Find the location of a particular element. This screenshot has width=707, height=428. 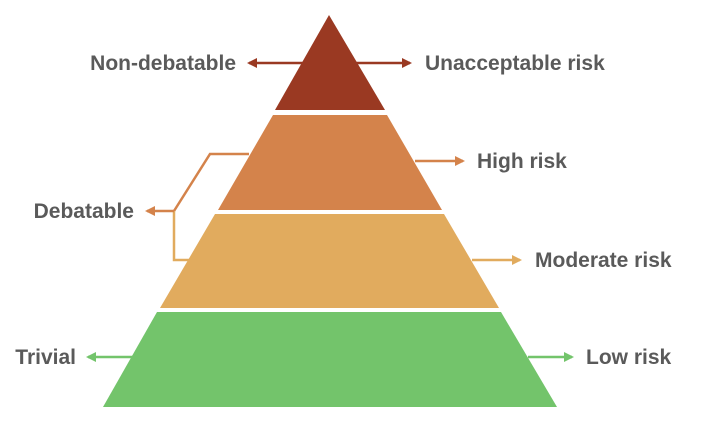

debatable-bracket-bottom is located at coordinates (181, 236).